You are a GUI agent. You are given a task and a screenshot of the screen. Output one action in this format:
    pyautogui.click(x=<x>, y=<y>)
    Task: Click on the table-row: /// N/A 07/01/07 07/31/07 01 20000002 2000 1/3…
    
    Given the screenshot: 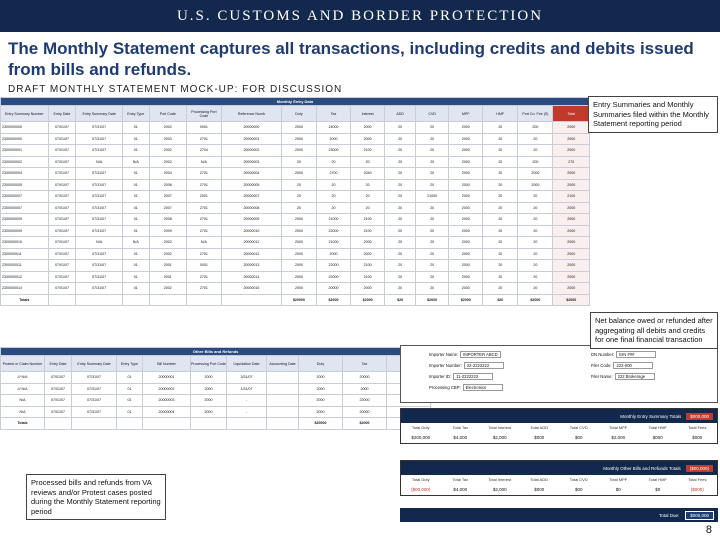 What is the action you would take?
    pyautogui.click(x=216, y=388)
    